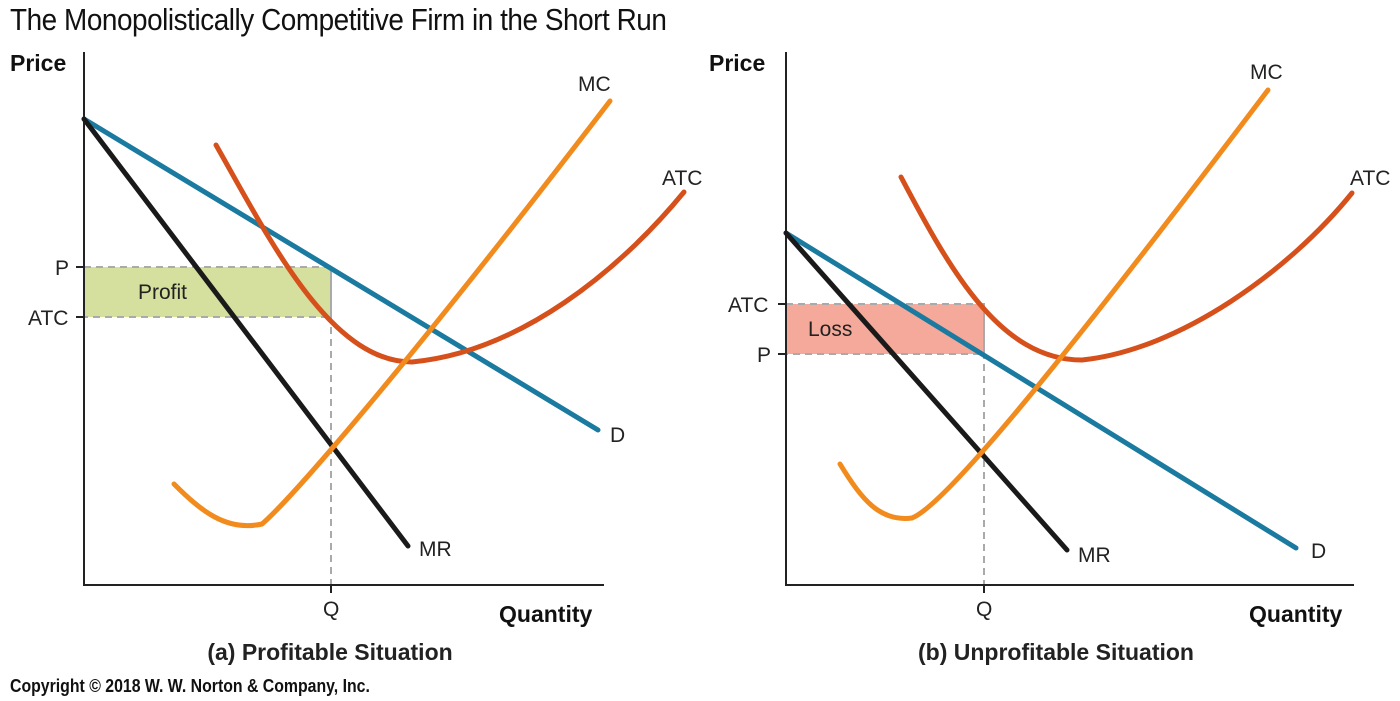 The height and width of the screenshot is (701, 1400). What do you see at coordinates (162, 292) in the screenshot?
I see `profit-label: Profit` at bounding box center [162, 292].